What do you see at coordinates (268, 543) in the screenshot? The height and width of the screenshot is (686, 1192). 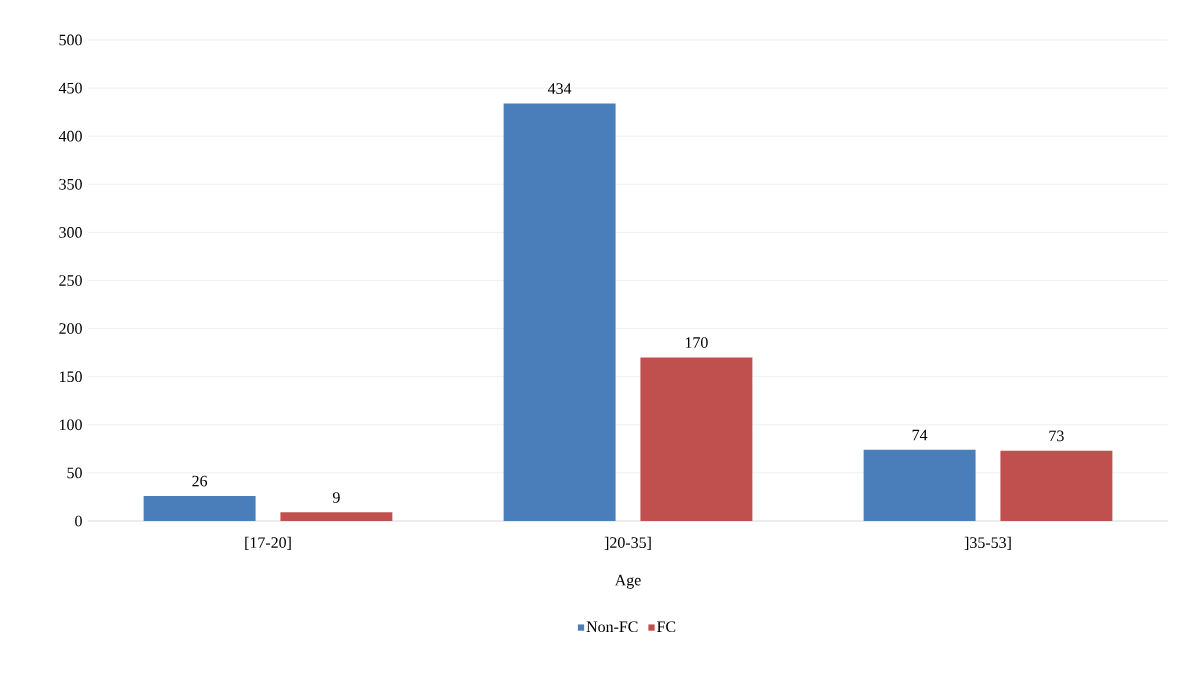 I see `x-tick-label: [17-20]` at bounding box center [268, 543].